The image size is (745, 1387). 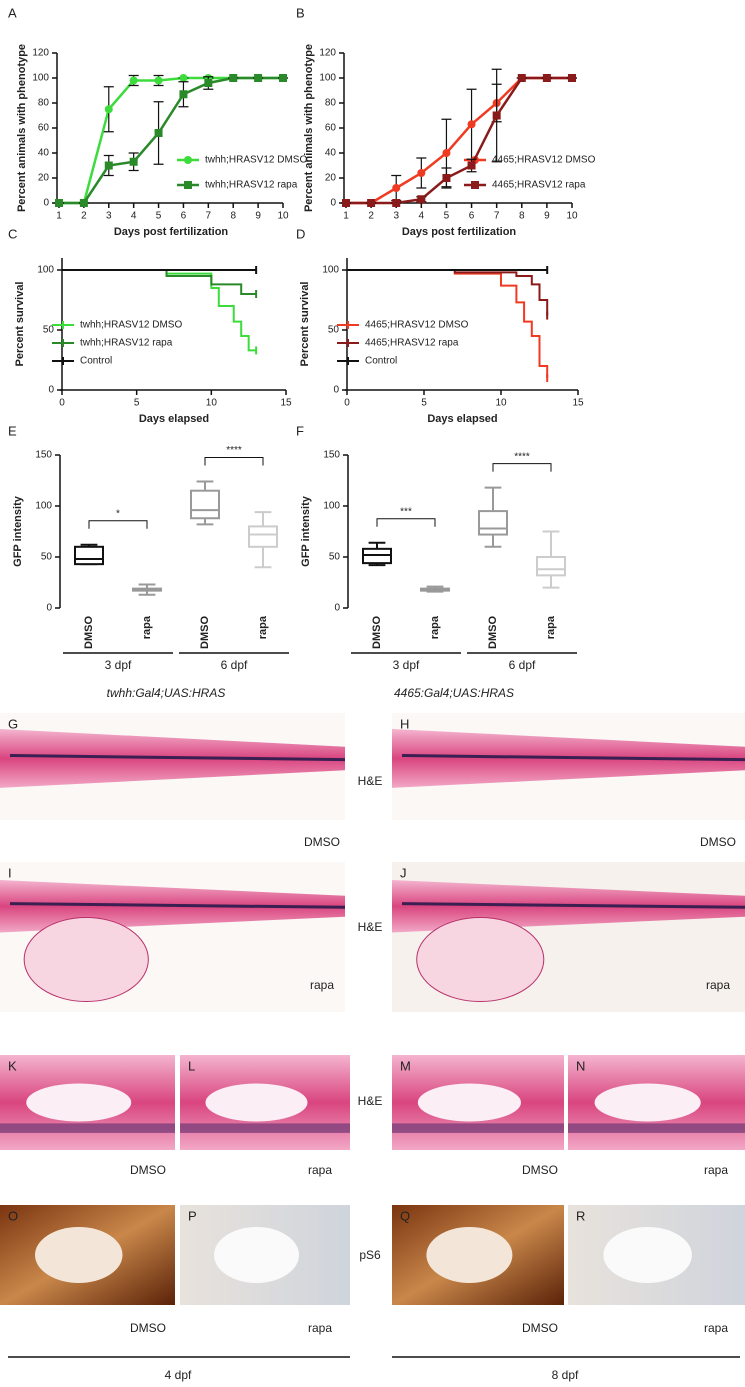 What do you see at coordinates (475, 185) in the screenshot?
I see `legend-marker` at bounding box center [475, 185].